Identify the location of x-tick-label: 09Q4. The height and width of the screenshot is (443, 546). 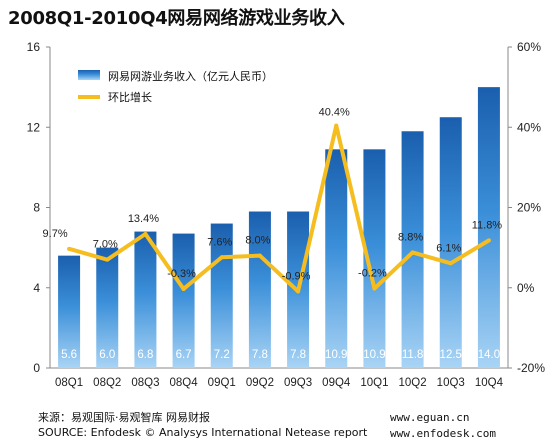
(336, 383).